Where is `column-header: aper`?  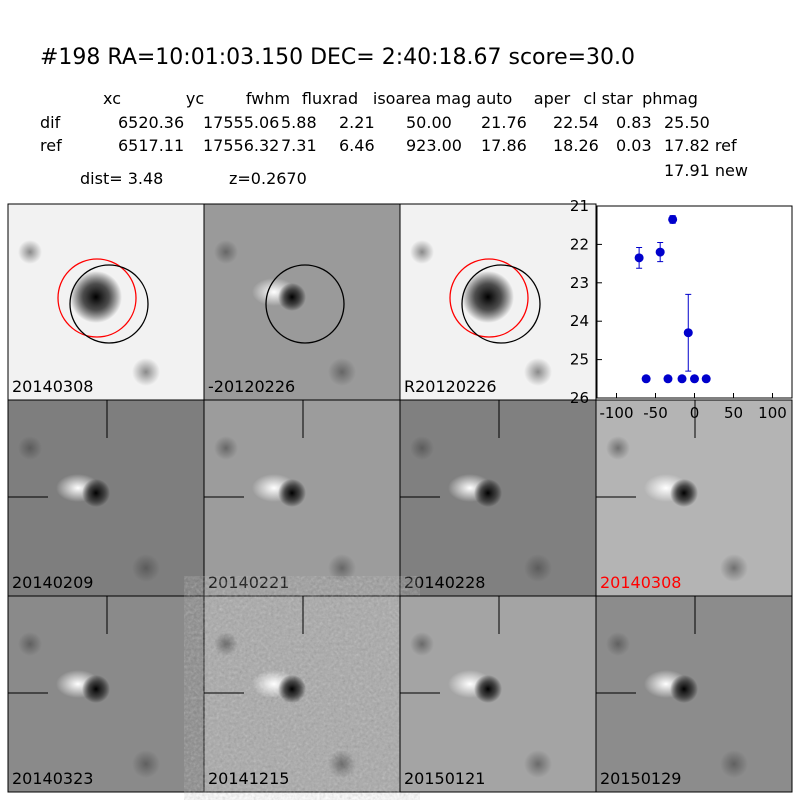 column-header: aper is located at coordinates (552, 98).